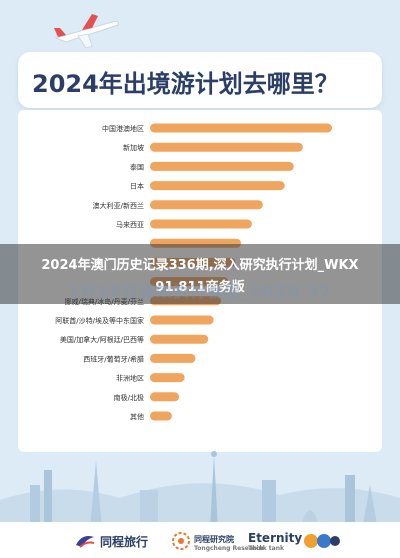 The width and height of the screenshot is (400, 558). Describe the element at coordinates (85, 542) in the screenshot. I see `tongcheng-logo-icon` at that location.